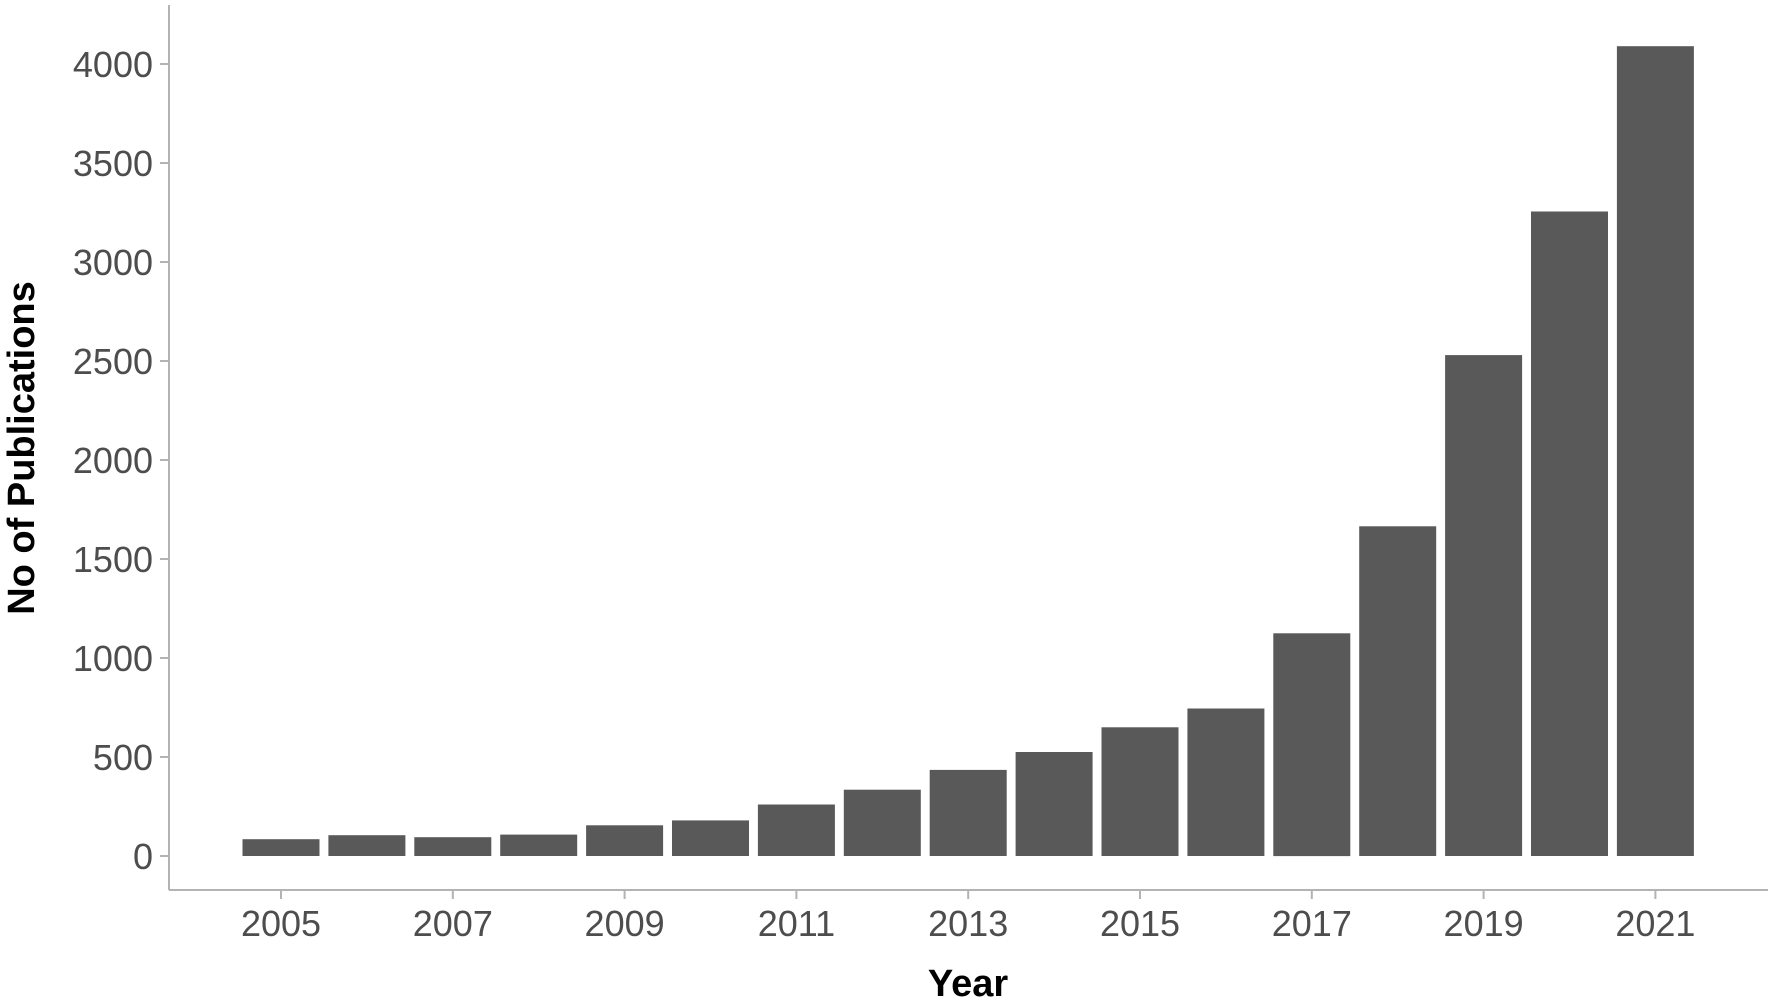  I want to click on y-tick-label-0: 0, so click(143, 856).